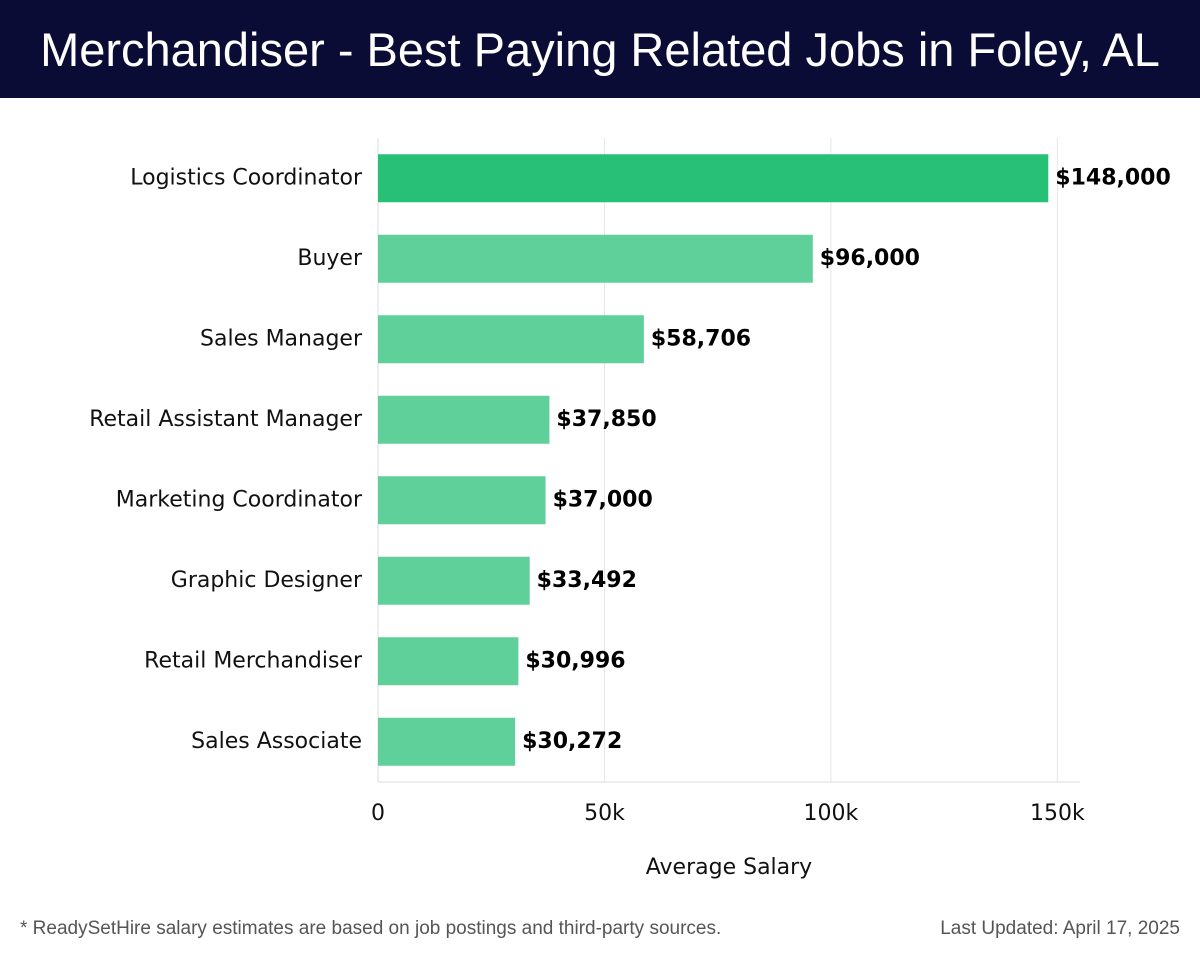 The width and height of the screenshot is (1200, 958). What do you see at coordinates (604, 813) in the screenshot?
I see `x-tick-label: 50k` at bounding box center [604, 813].